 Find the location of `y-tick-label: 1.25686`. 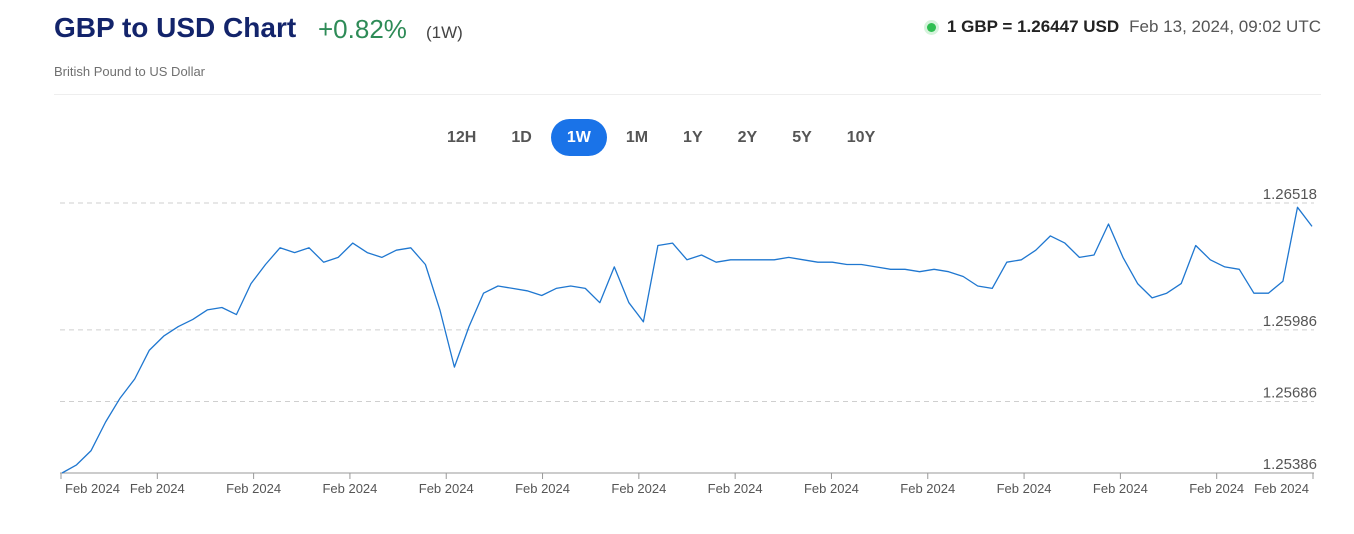

y-tick-label: 1.25686 is located at coordinates (1290, 392).